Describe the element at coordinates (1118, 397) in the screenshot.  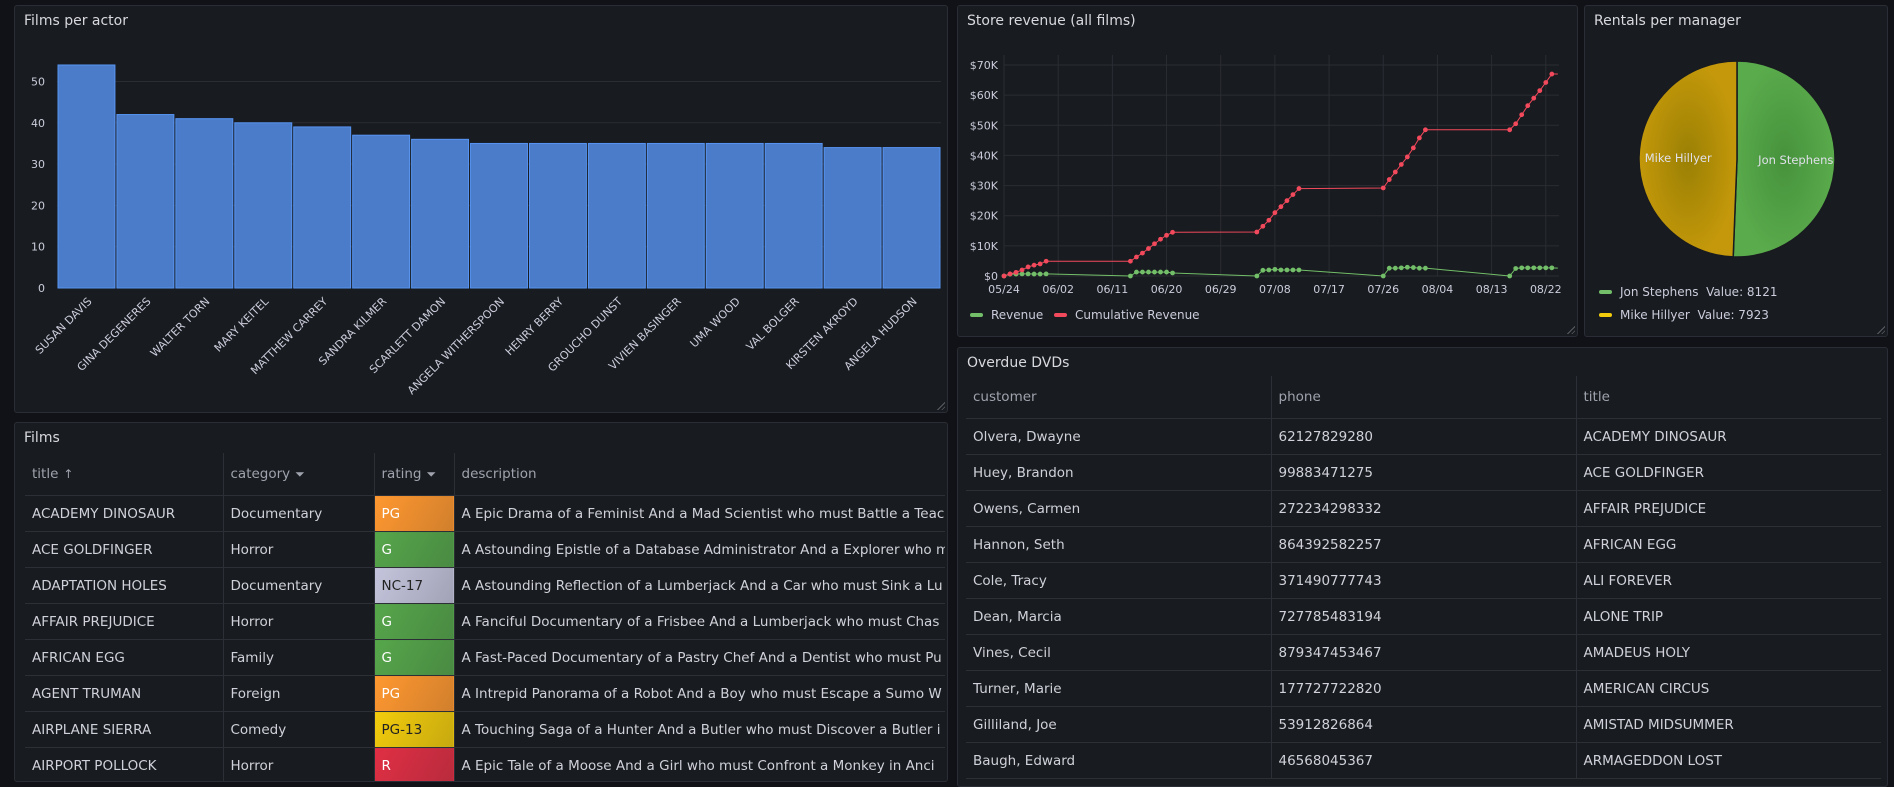
I see `column-header-customer: customer` at that location.